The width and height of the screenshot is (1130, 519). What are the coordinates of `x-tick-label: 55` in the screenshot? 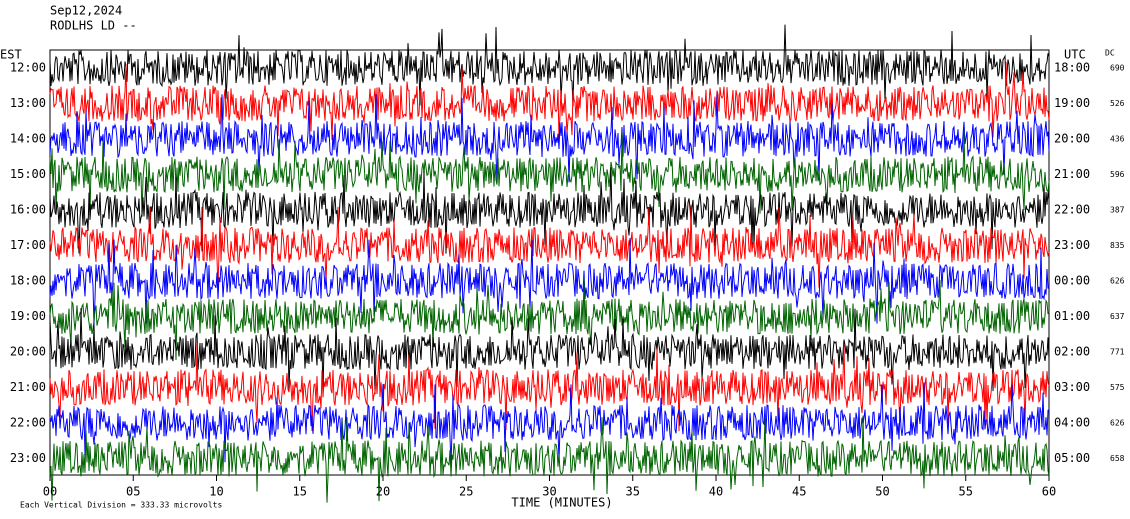 It's located at (966, 492).